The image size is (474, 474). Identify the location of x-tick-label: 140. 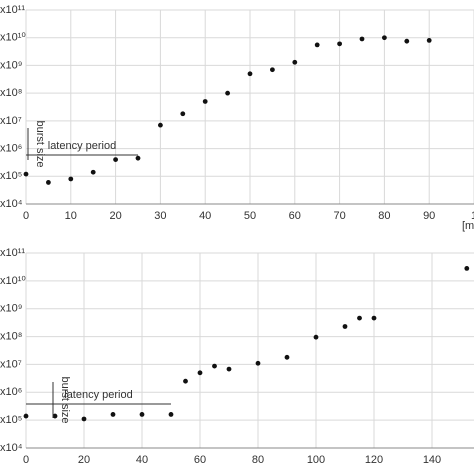
(432, 460).